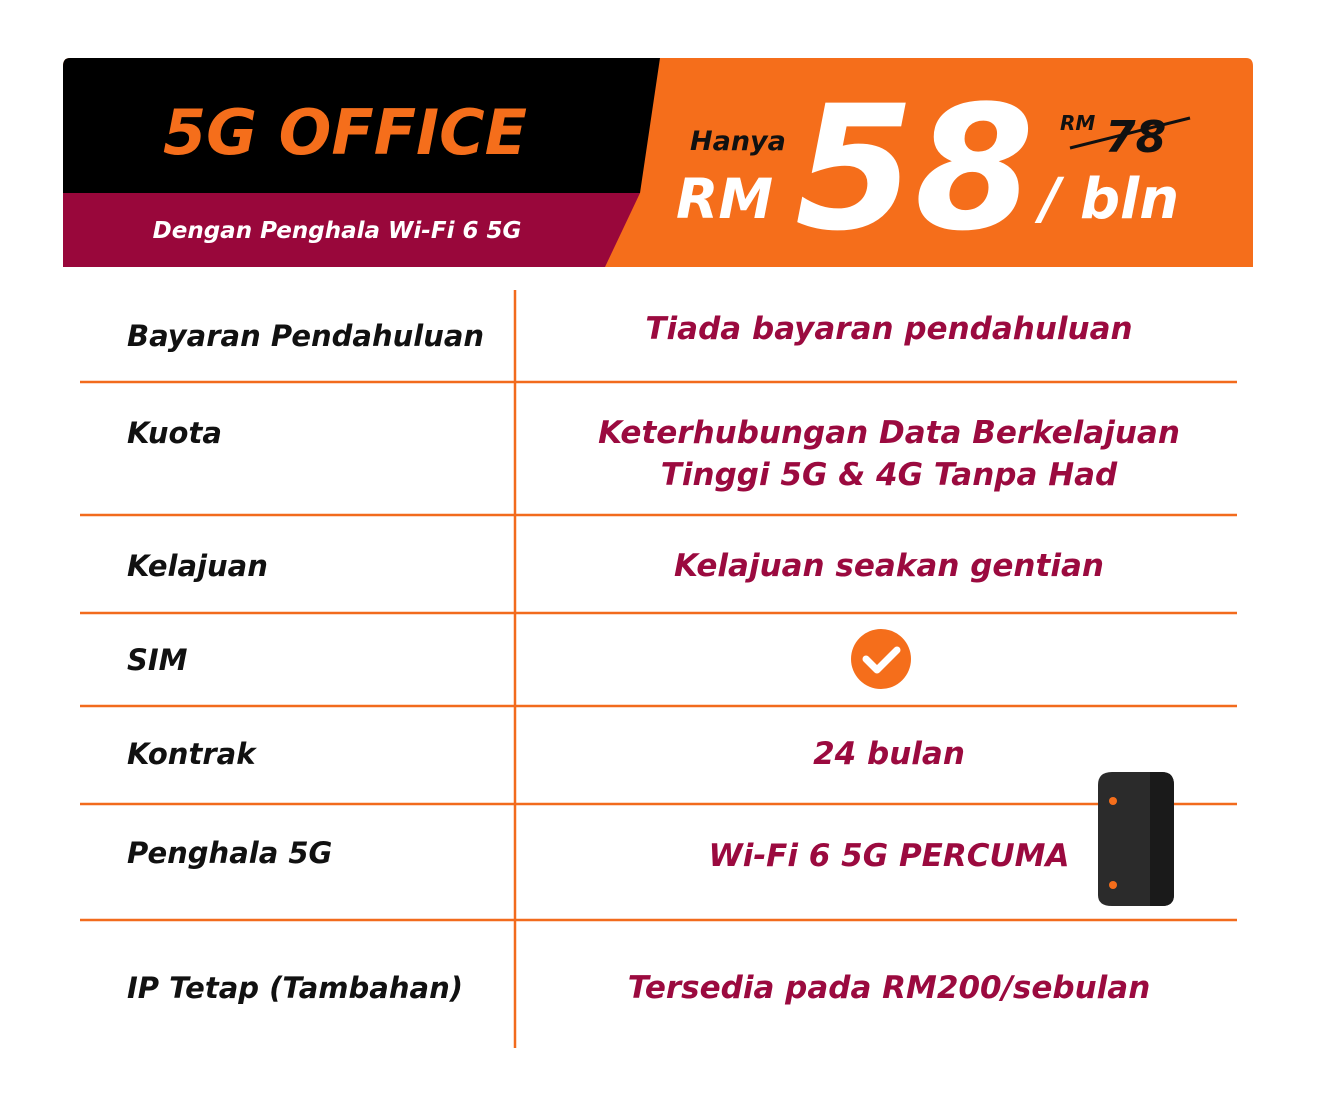 This screenshot has height=1109, width=1317. What do you see at coordinates (738, 141) in the screenshot?
I see `price-prefix: Hanya` at bounding box center [738, 141].